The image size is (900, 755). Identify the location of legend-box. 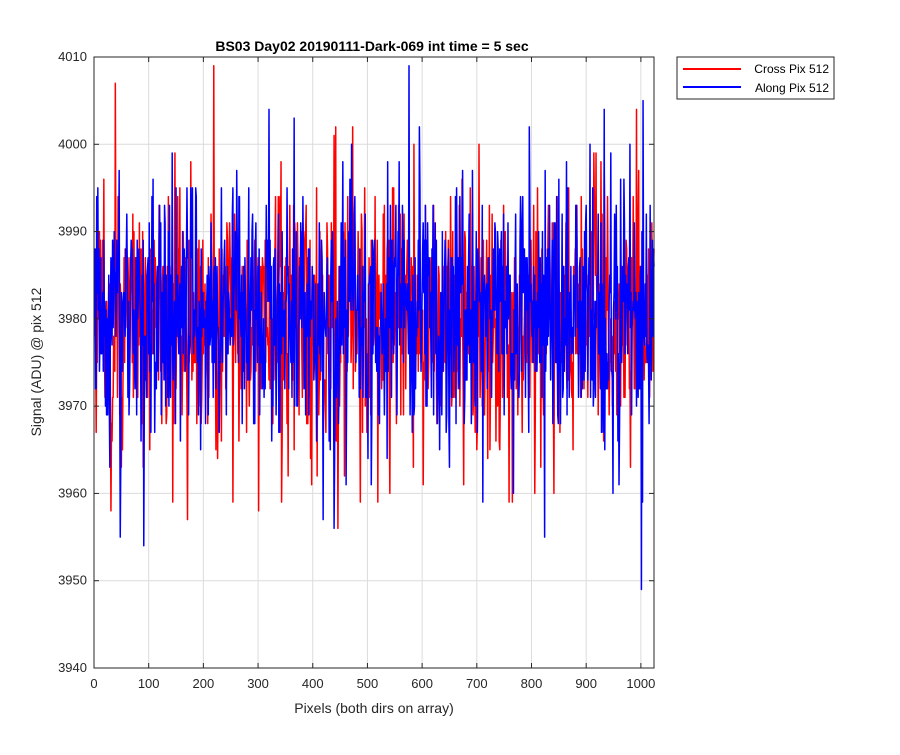
(755, 78).